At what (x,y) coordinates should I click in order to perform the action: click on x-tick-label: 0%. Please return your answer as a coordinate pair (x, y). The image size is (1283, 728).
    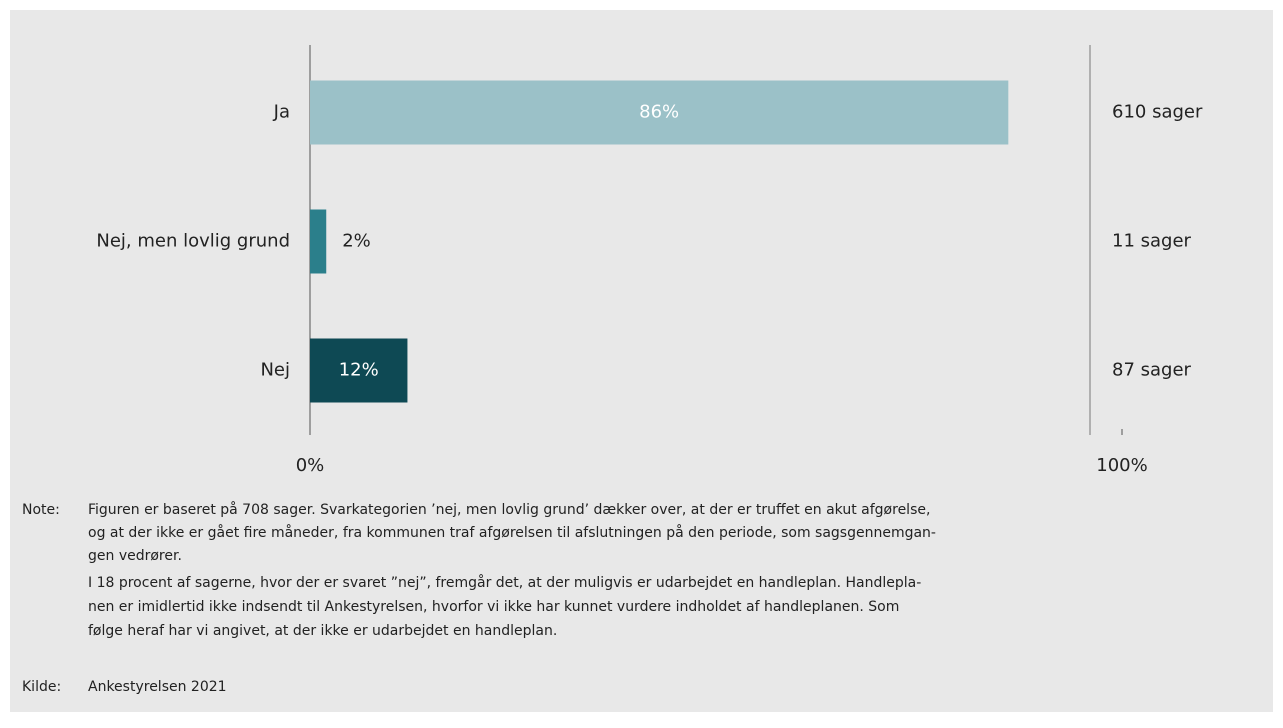
    Looking at the image, I should click on (310, 465).